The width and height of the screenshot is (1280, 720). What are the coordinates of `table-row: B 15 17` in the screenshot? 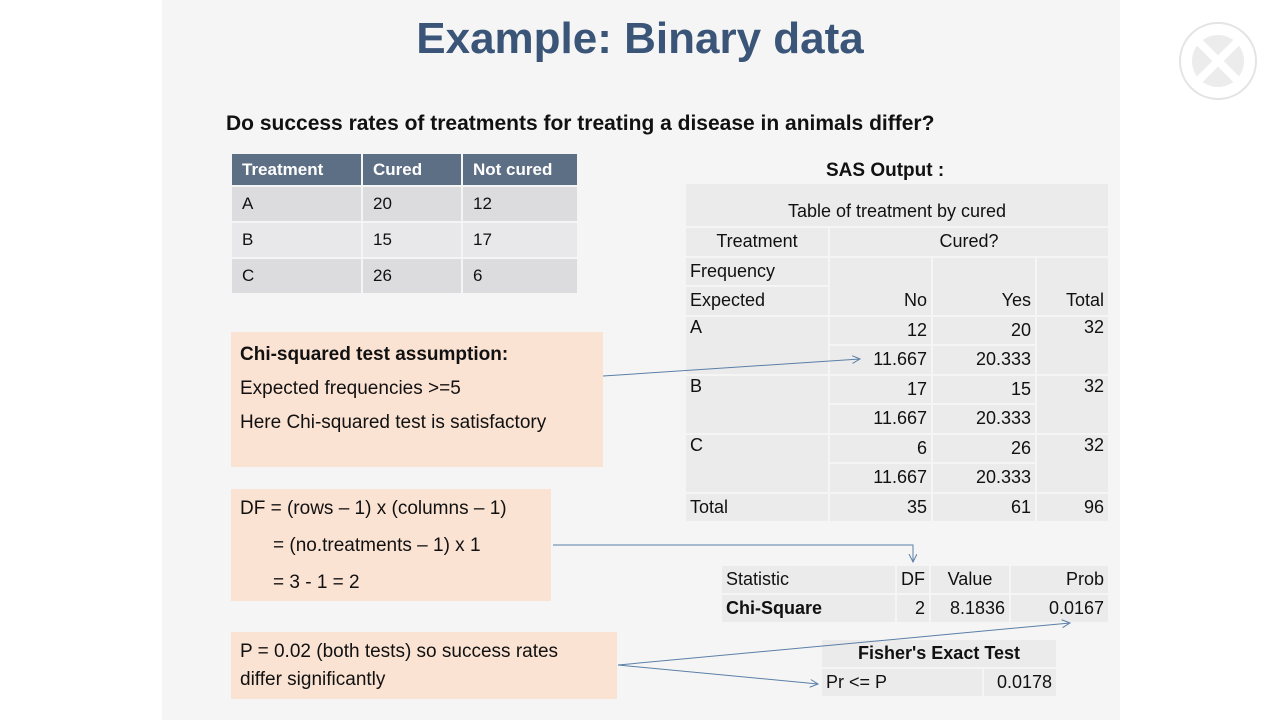 It's located at (404, 240).